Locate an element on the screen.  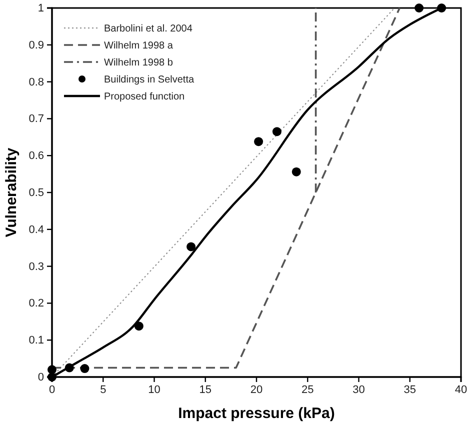
y-tick-label: 1 is located at coordinates (41, 8).